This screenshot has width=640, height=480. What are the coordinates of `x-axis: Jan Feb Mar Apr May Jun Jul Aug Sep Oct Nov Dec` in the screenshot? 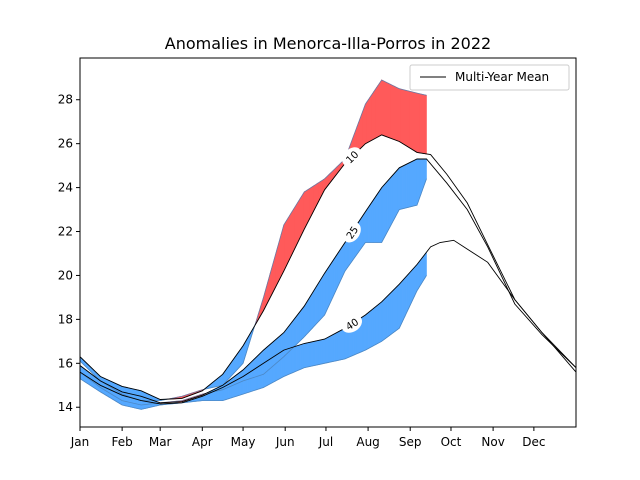 It's located at (307, 438).